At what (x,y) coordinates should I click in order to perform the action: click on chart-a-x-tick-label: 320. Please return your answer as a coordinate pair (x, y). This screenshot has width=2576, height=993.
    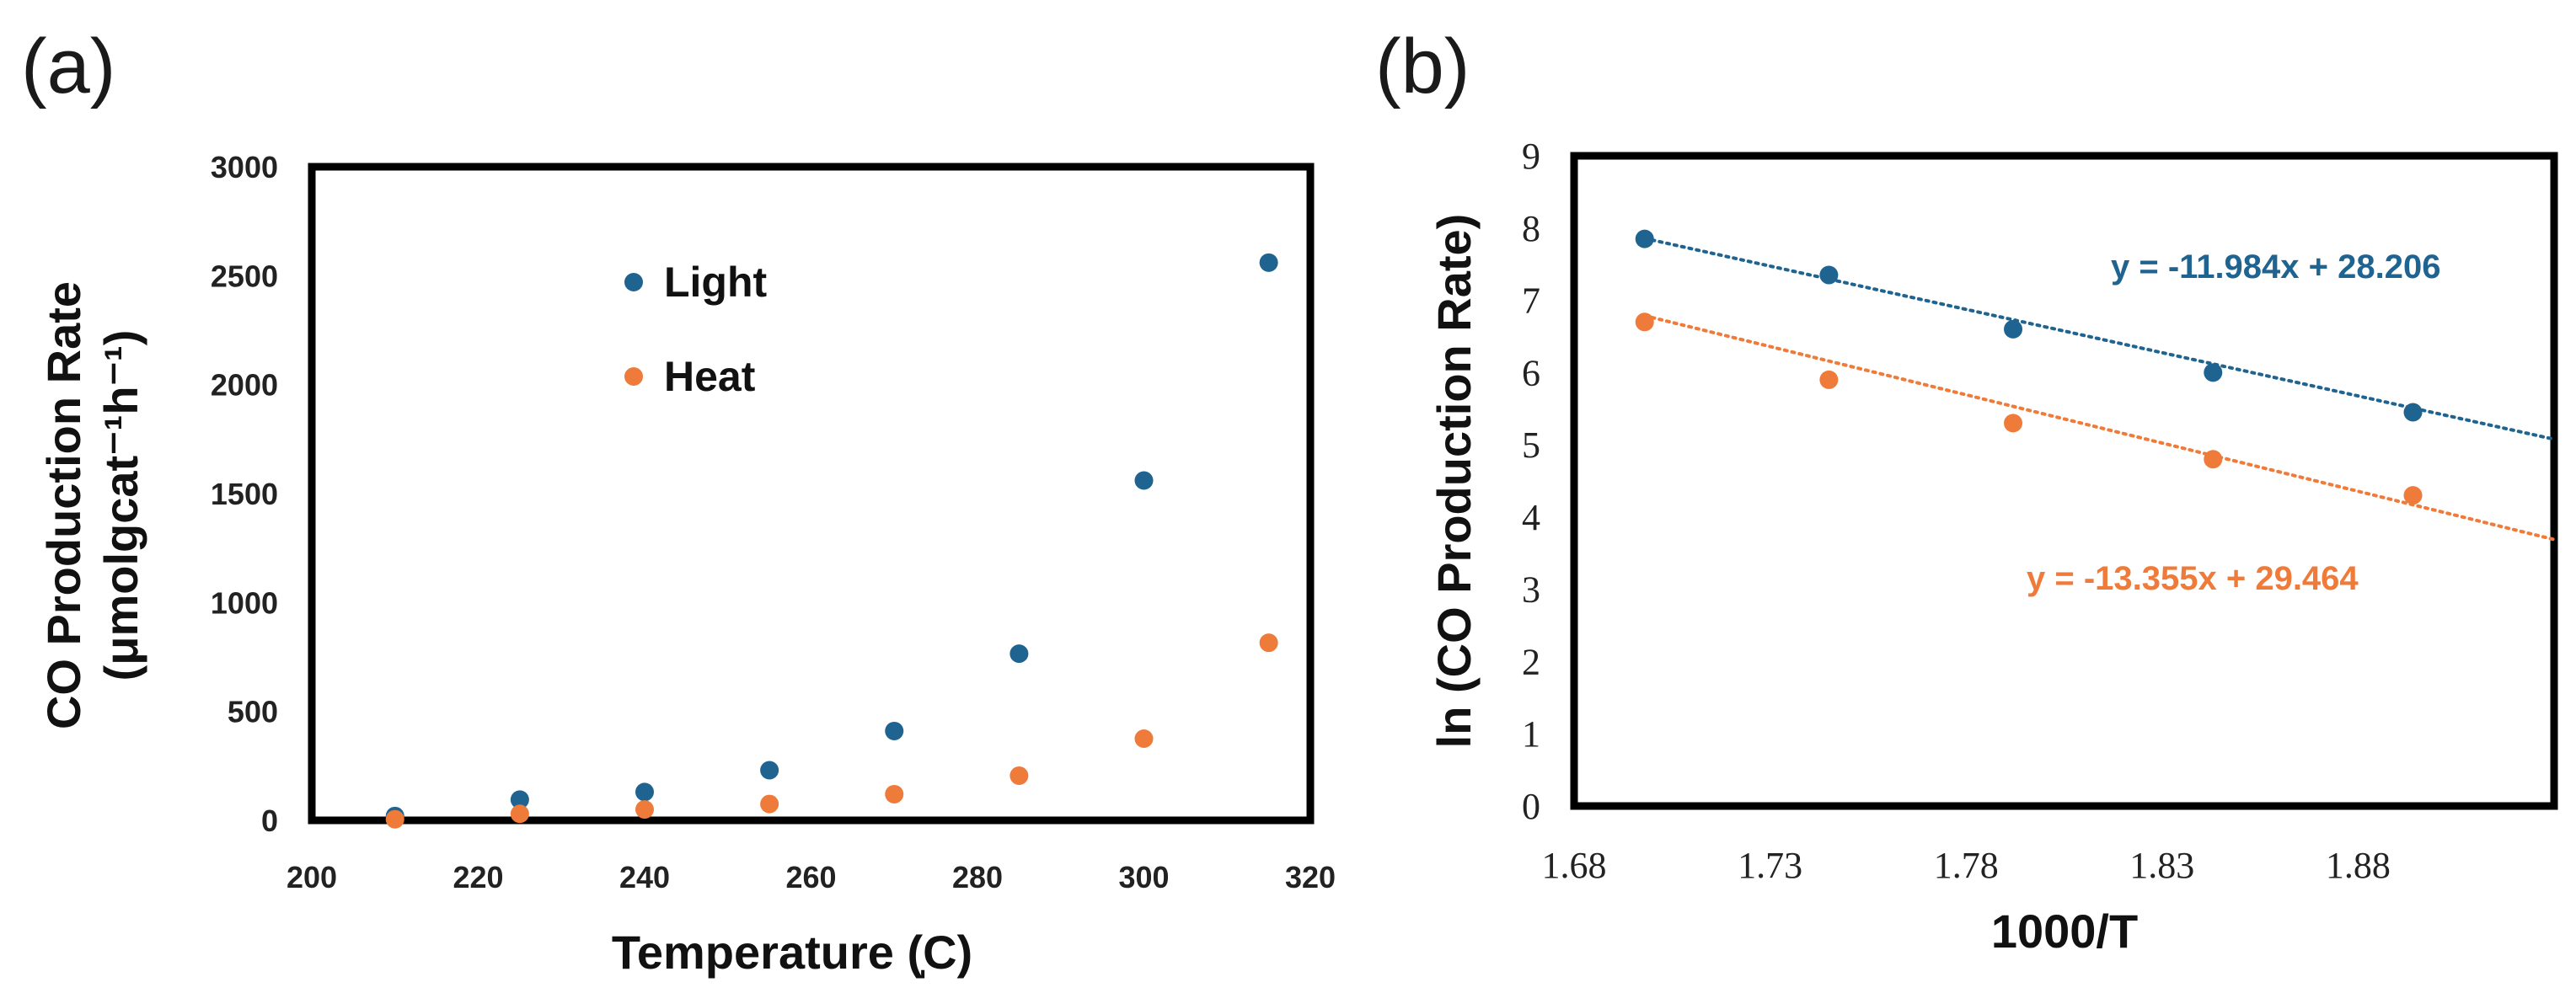
    Looking at the image, I should click on (1310, 877).